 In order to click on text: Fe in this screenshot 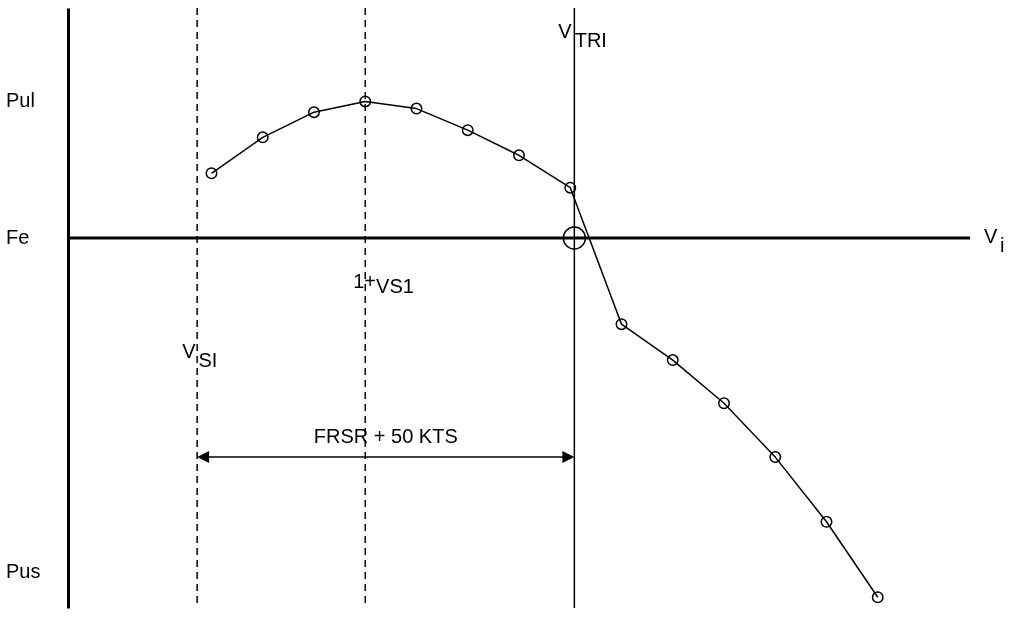, I will do `click(18, 236)`.